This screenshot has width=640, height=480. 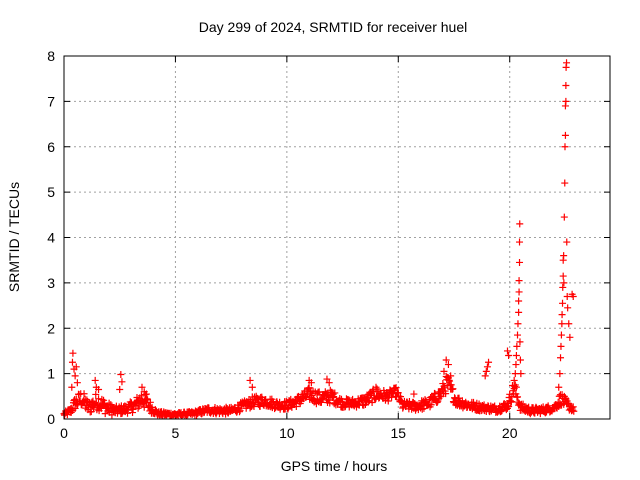 What do you see at coordinates (51, 101) in the screenshot?
I see `y-tick-label: 7` at bounding box center [51, 101].